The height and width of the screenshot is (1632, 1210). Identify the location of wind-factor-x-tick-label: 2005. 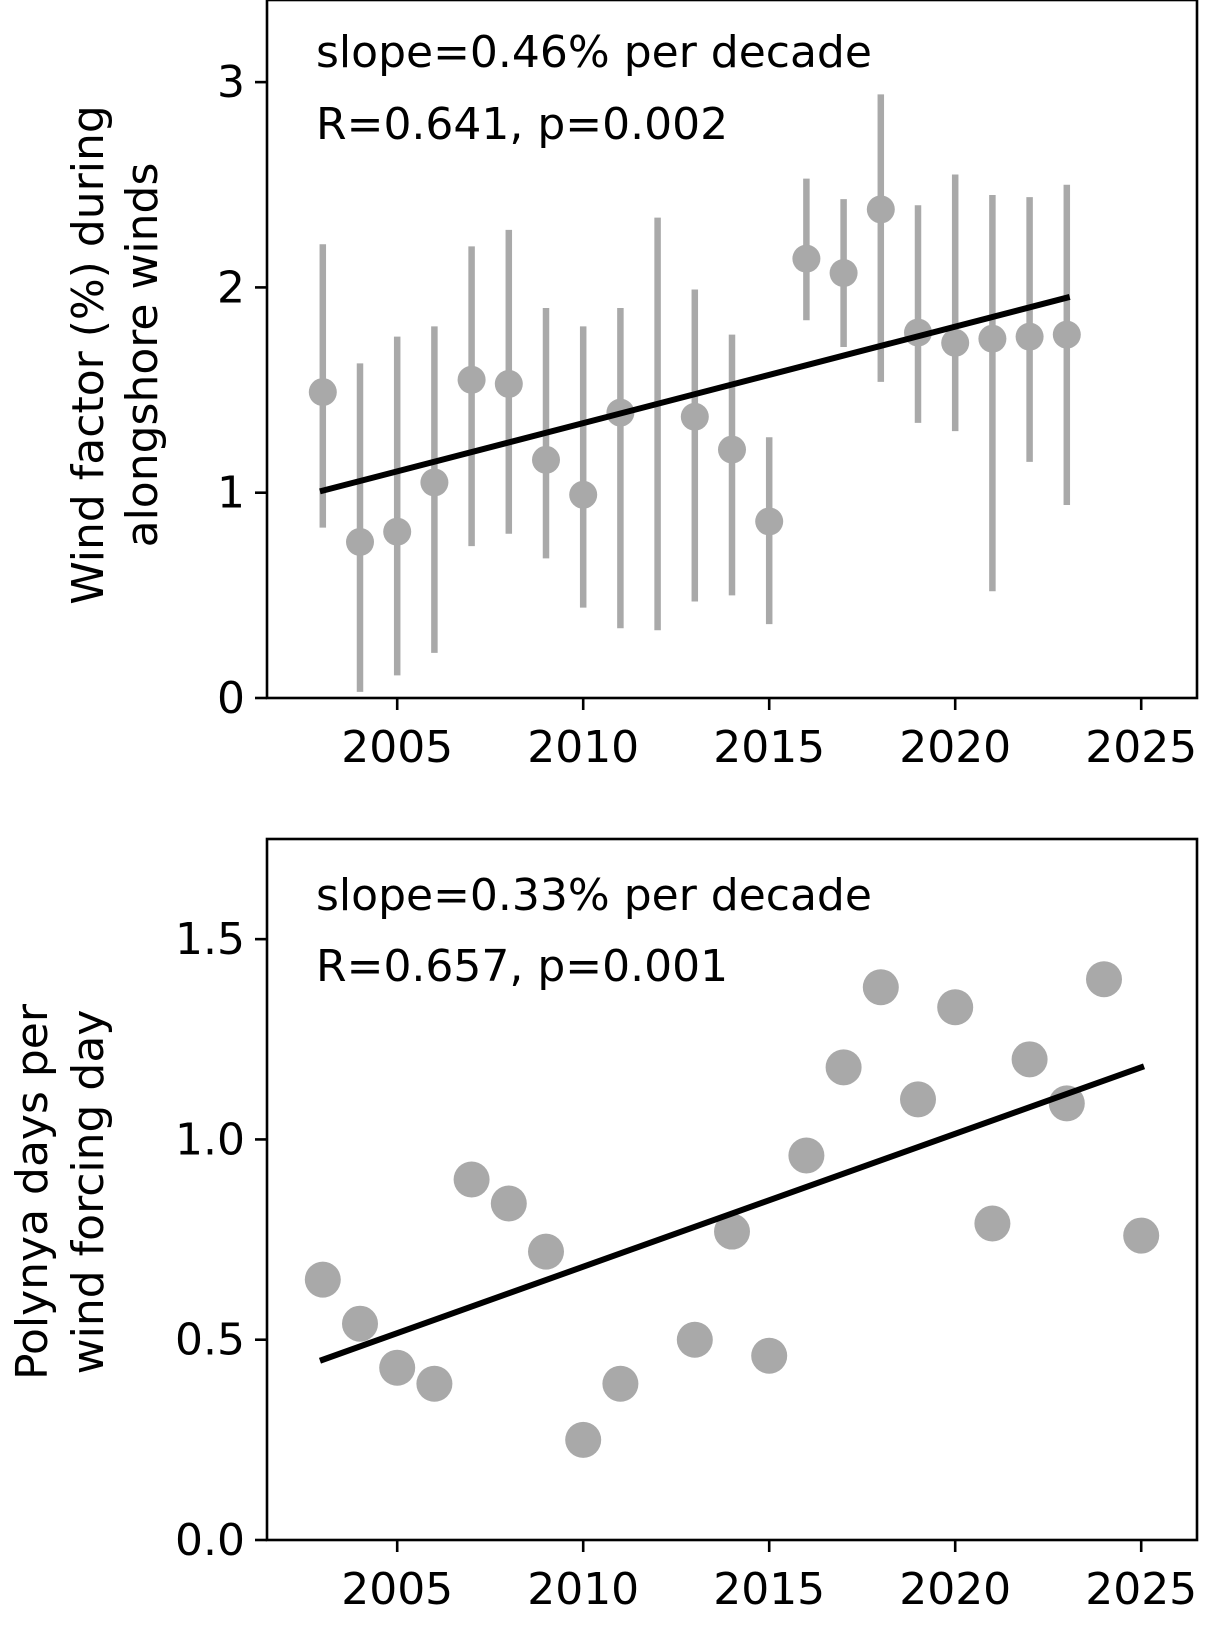
(397, 747).